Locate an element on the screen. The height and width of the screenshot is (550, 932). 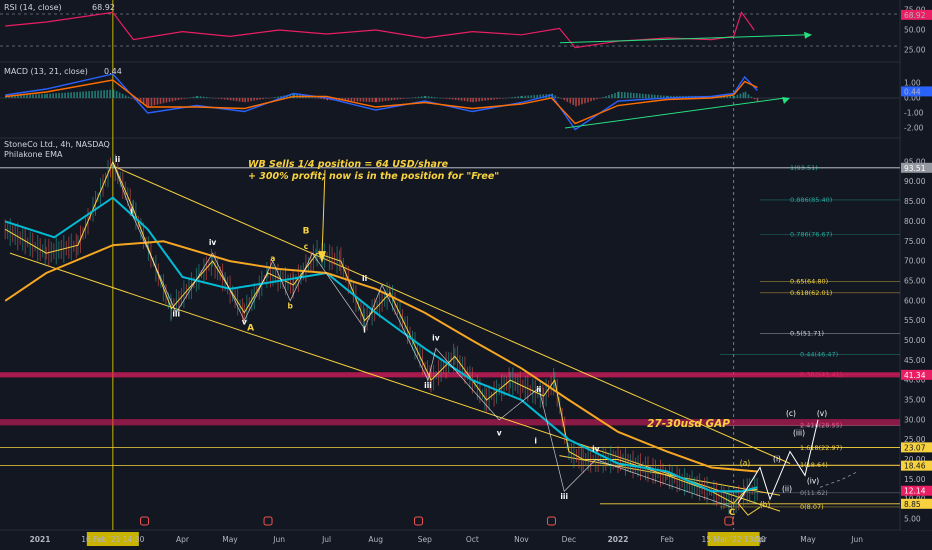
rsi-axis-tick: 50.00 is located at coordinates (915, 30).